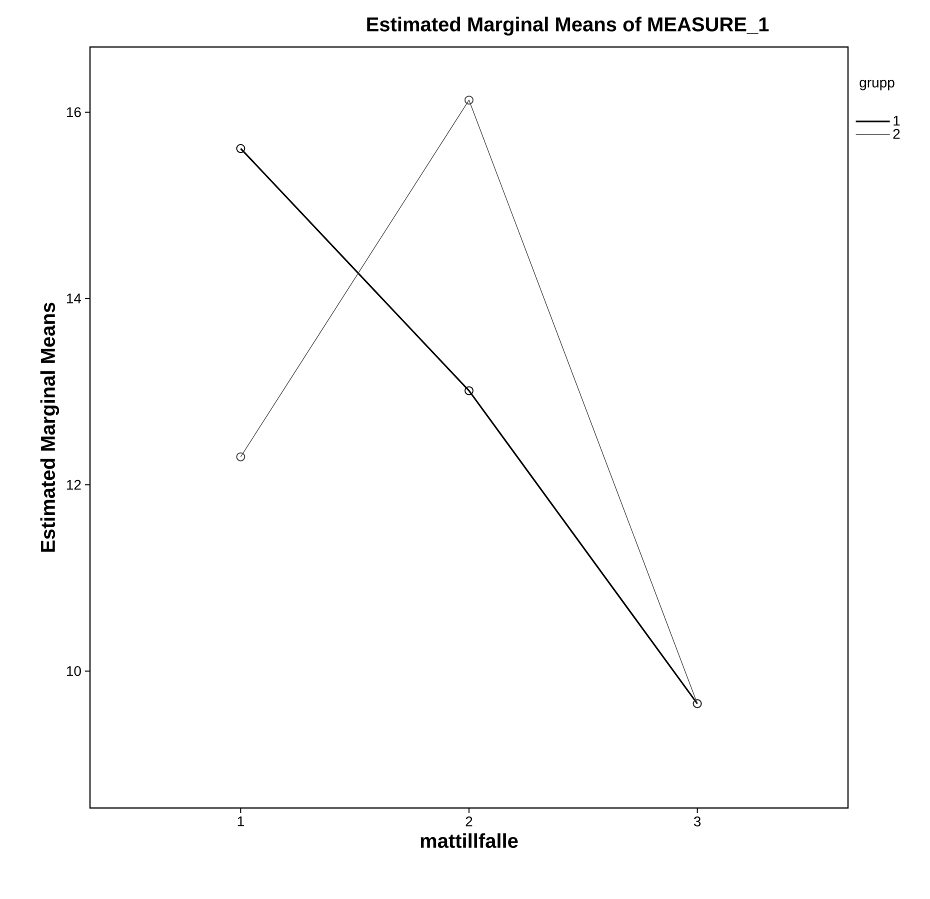 The height and width of the screenshot is (899, 930). What do you see at coordinates (469, 840) in the screenshot?
I see `x-axis-title: mattillfalle` at bounding box center [469, 840].